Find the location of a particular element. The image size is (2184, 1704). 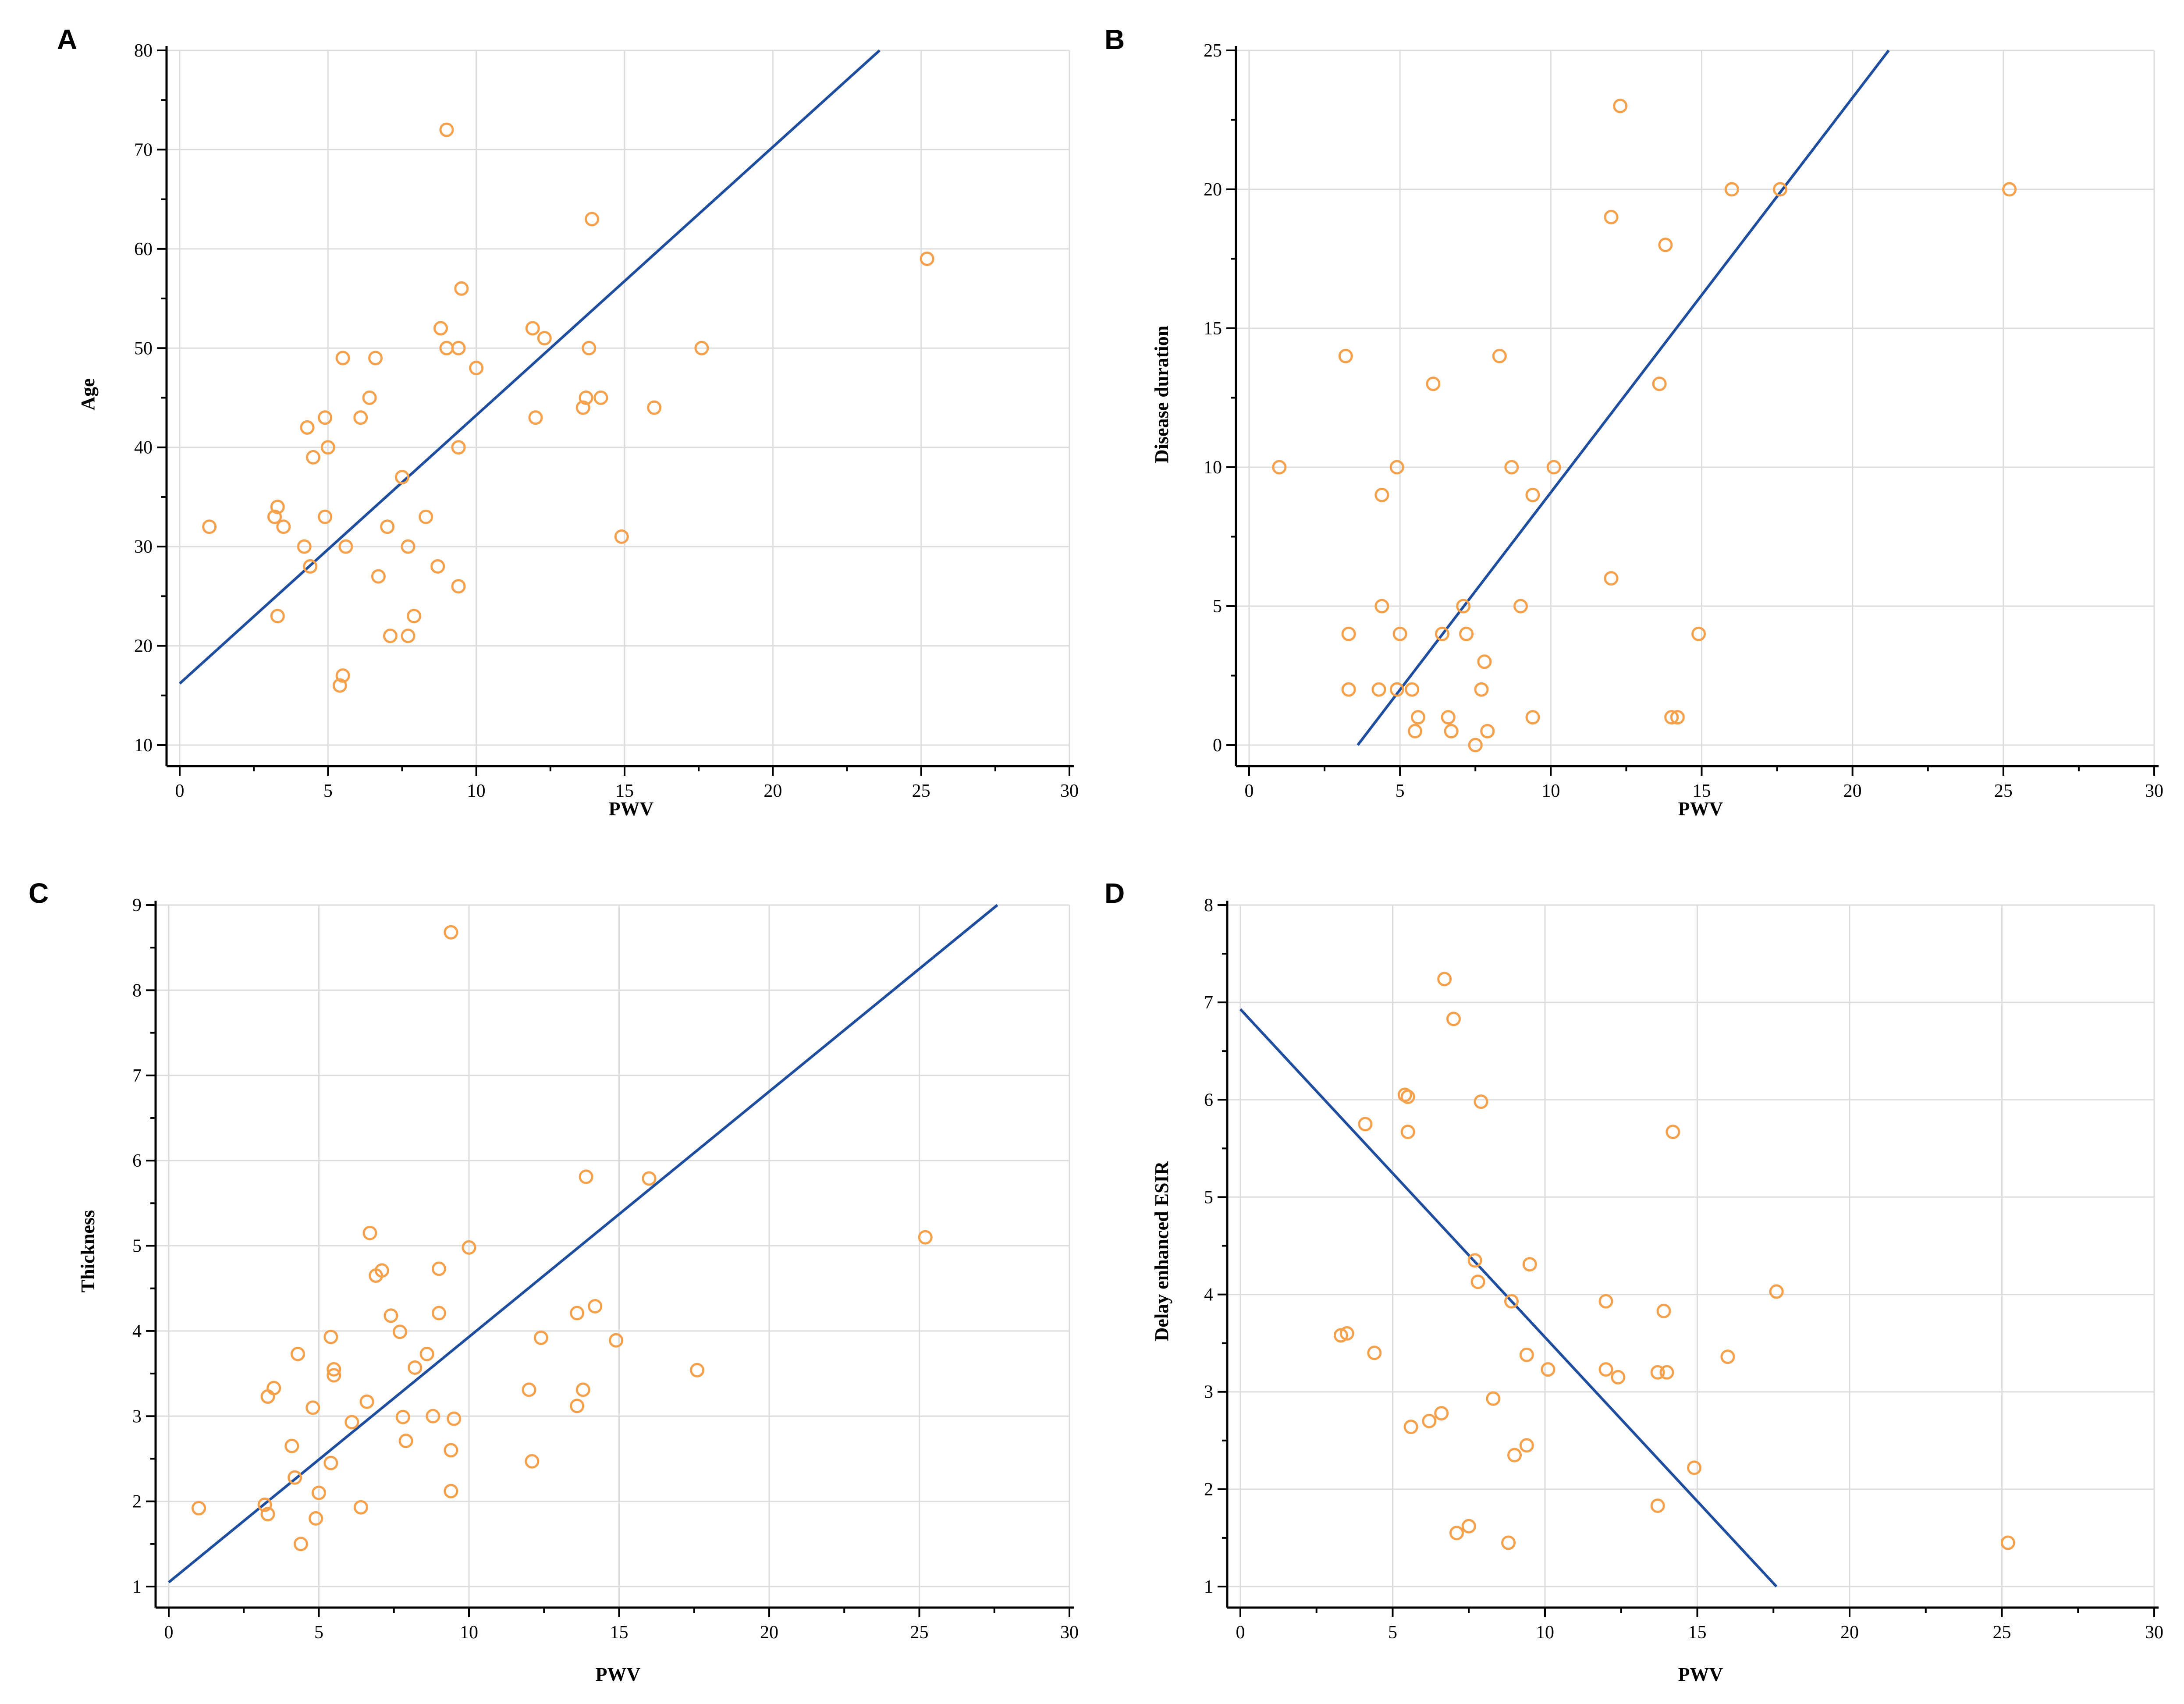

panel-b-letter: B is located at coordinates (1114, 39).